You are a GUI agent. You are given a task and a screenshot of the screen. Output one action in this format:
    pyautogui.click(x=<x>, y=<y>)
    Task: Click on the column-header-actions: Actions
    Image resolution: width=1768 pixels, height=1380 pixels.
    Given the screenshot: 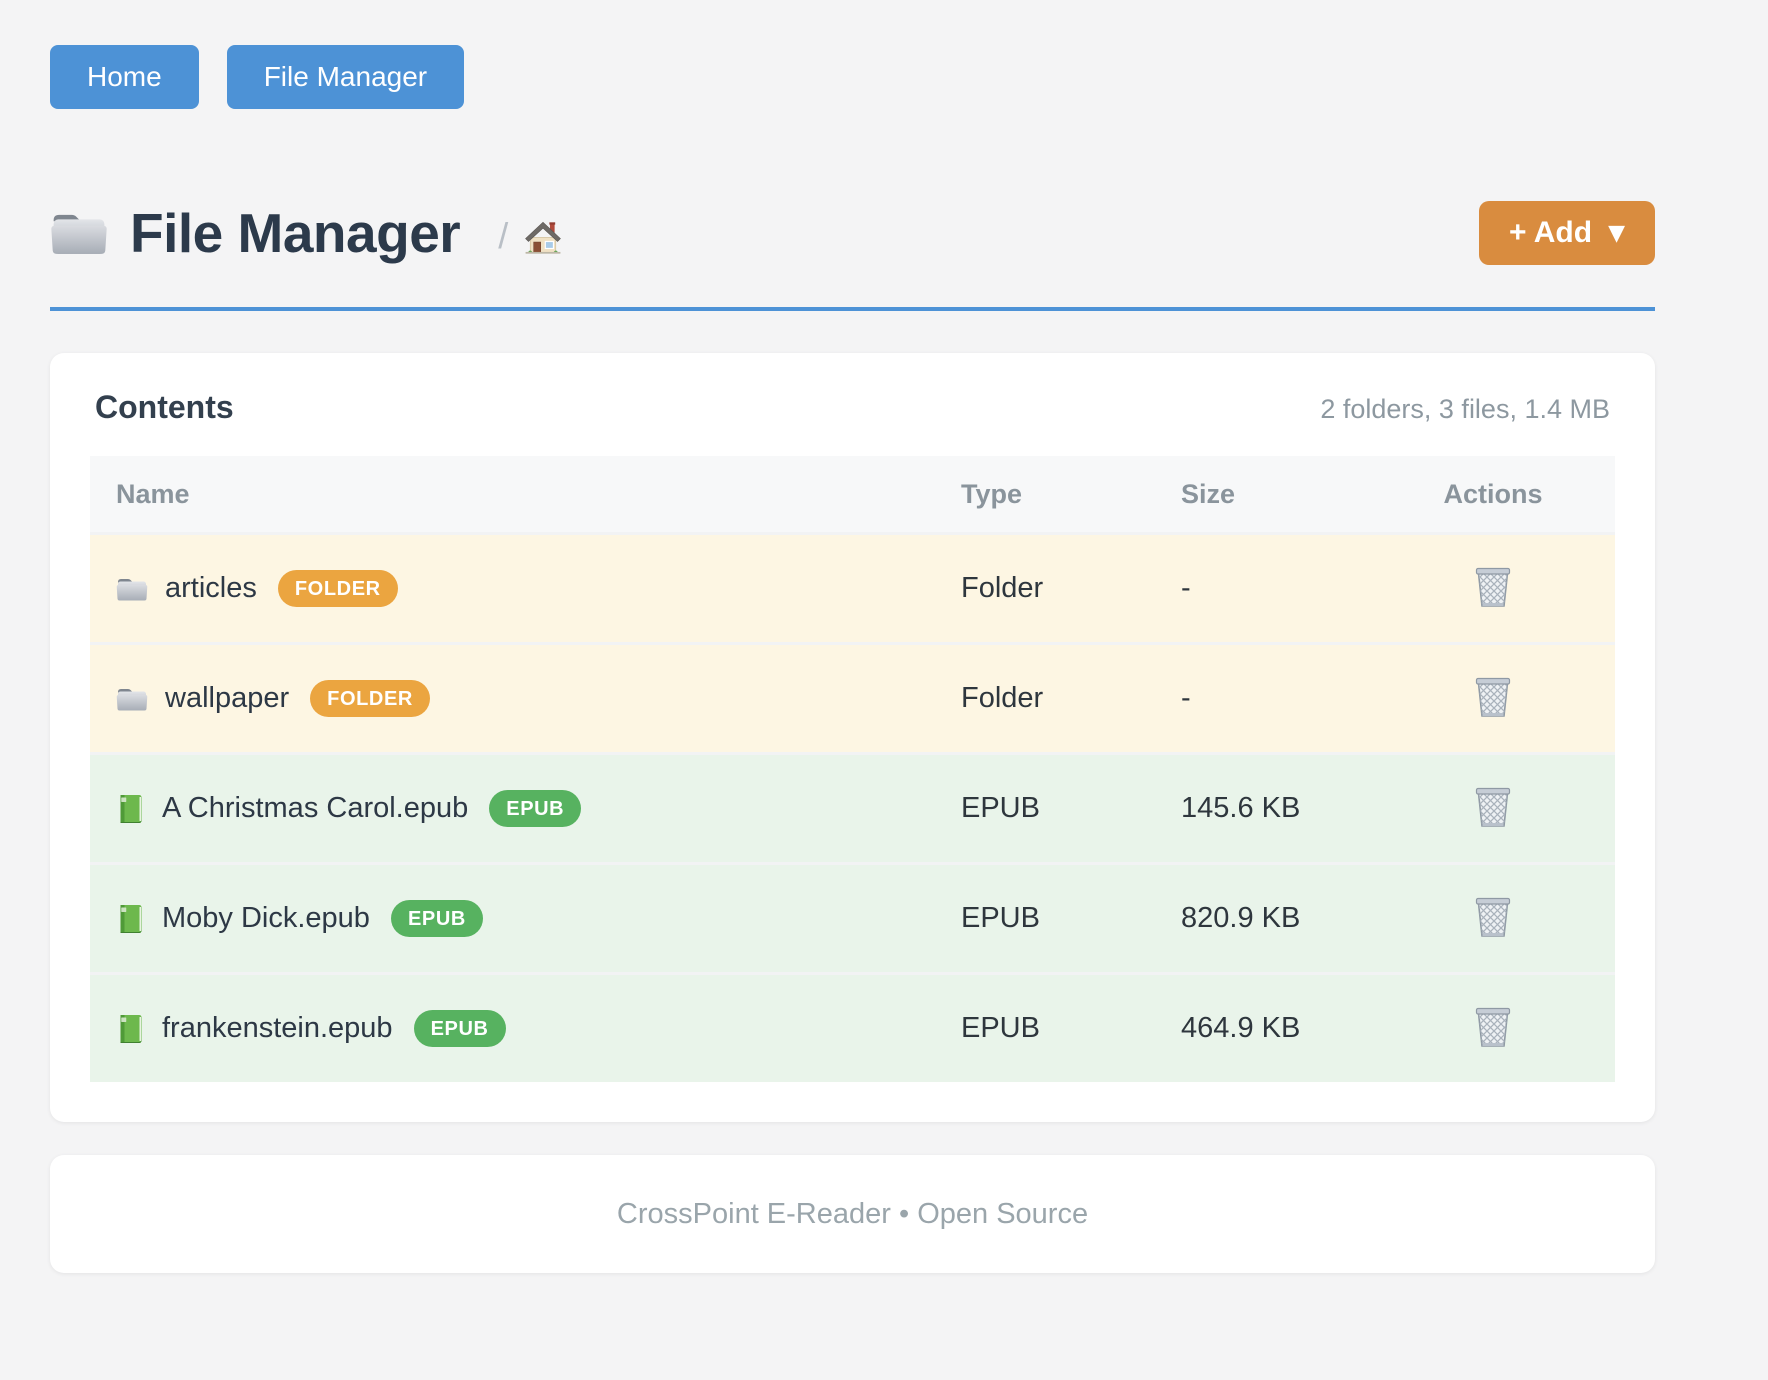 What is the action you would take?
    pyautogui.click(x=1493, y=493)
    